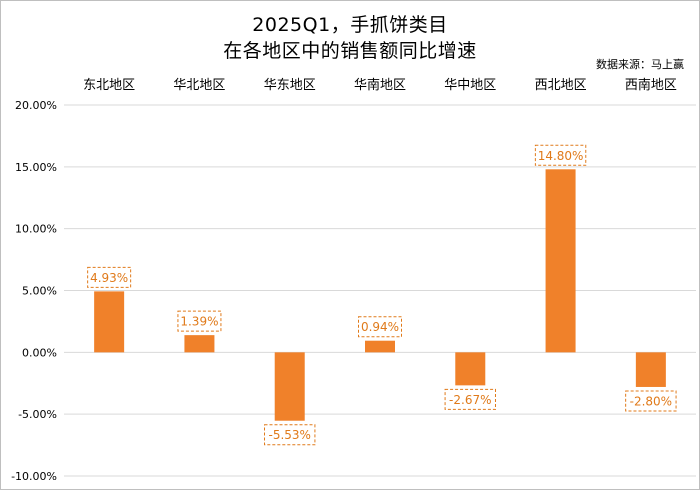  Describe the element at coordinates (36, 229) in the screenshot. I see `y-tick-label: 10.00%` at that location.